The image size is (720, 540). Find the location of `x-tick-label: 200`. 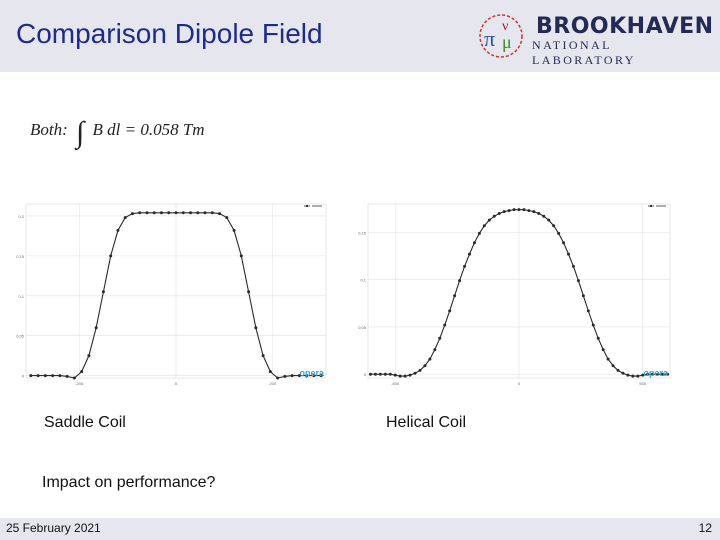

x-tick-label: 200 is located at coordinates (272, 383).